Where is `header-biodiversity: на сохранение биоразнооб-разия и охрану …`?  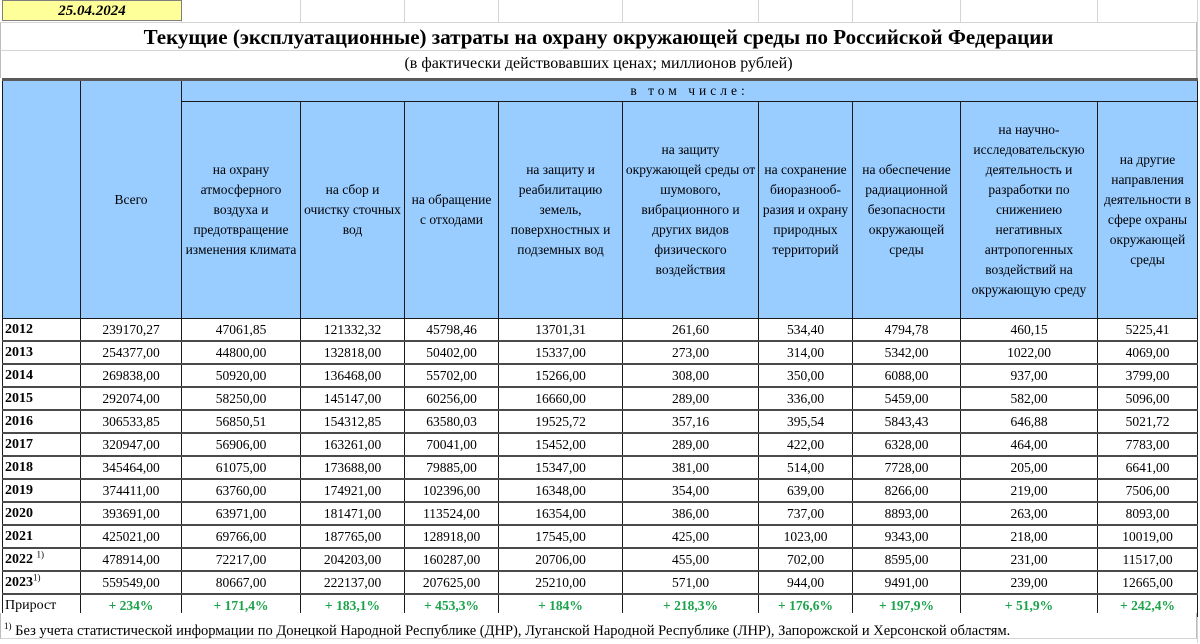
header-biodiversity: на сохранение биоразнооб-разия и охрану … is located at coordinates (805, 210).